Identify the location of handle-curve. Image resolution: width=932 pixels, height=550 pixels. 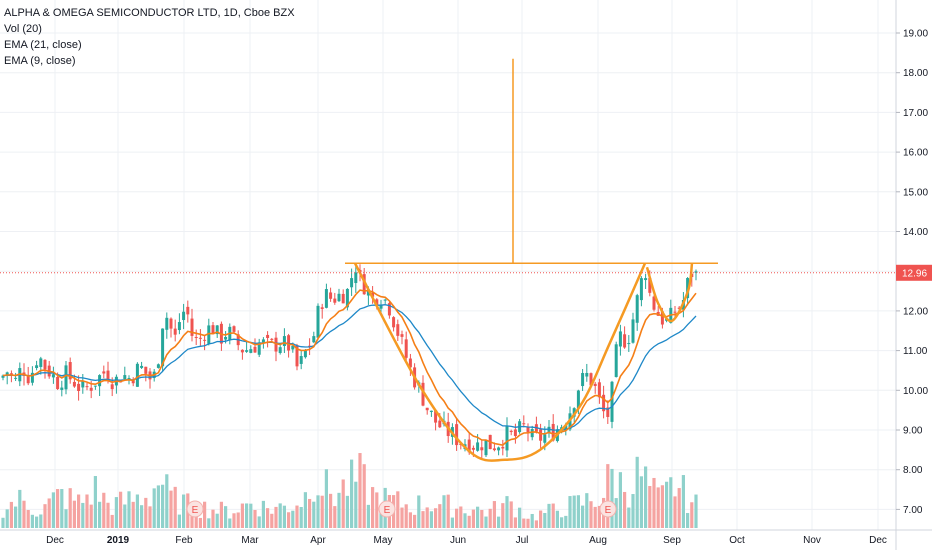
(669, 293).